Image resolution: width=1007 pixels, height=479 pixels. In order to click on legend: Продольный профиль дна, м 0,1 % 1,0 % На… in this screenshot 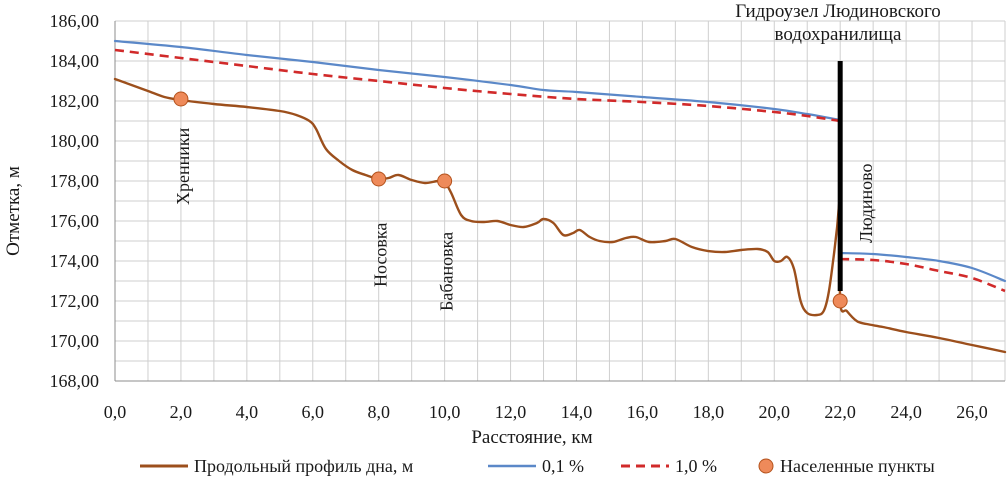, I will do `click(537, 466)`.